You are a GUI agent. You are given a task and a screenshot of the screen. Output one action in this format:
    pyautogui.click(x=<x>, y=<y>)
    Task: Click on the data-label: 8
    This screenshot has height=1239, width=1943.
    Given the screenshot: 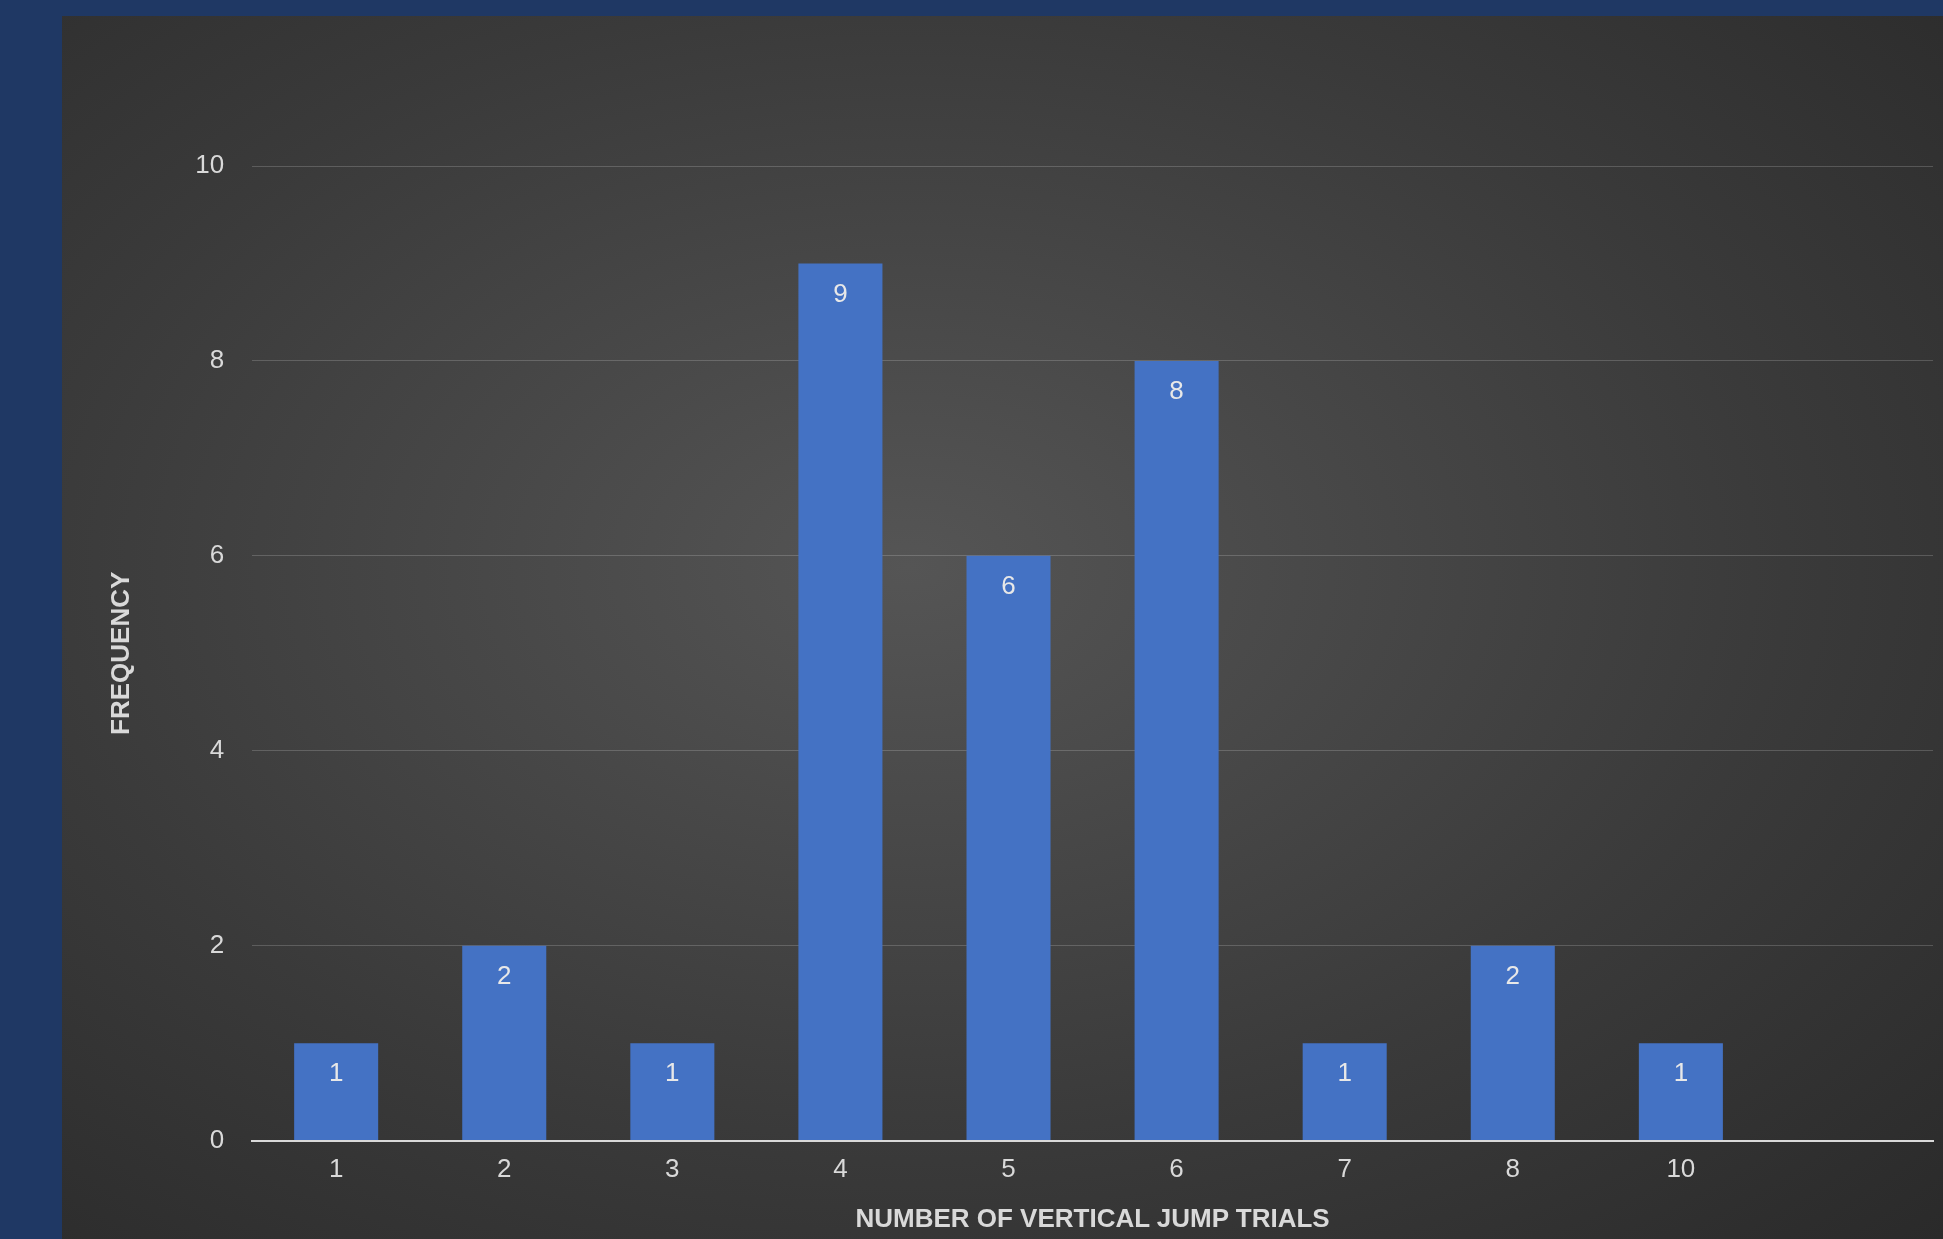 What is the action you would take?
    pyautogui.click(x=1176, y=390)
    